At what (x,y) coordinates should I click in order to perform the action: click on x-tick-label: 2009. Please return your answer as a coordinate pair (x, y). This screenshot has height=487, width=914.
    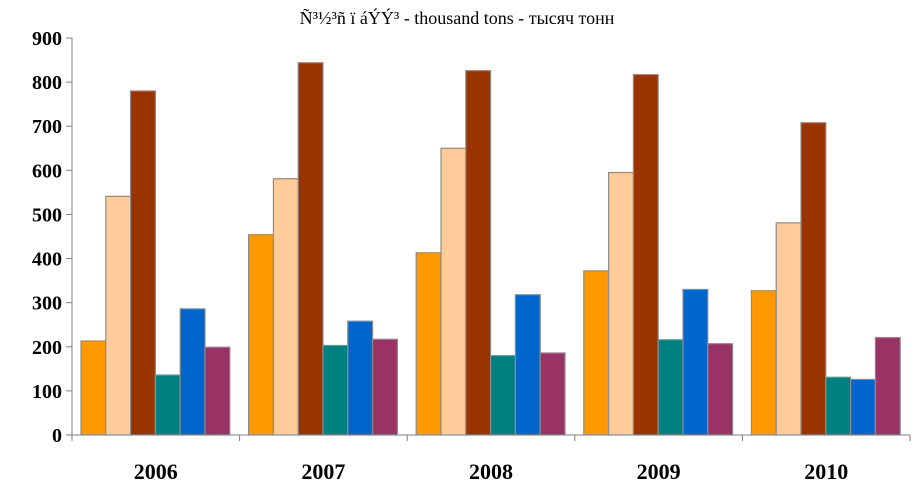
    Looking at the image, I should click on (659, 471).